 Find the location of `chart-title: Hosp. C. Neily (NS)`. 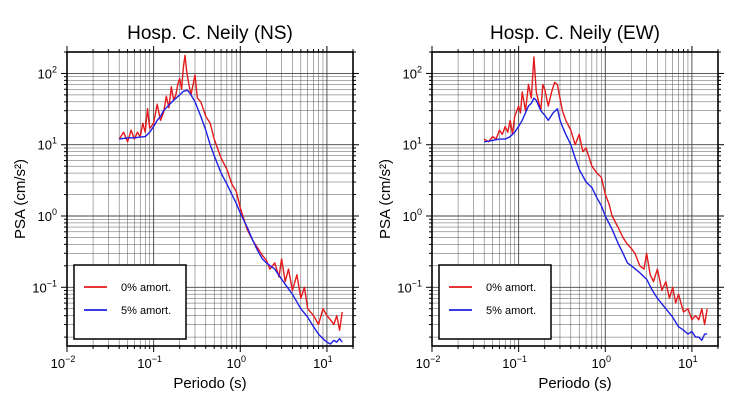

chart-title: Hosp. C. Neily (NS) is located at coordinates (210, 33).